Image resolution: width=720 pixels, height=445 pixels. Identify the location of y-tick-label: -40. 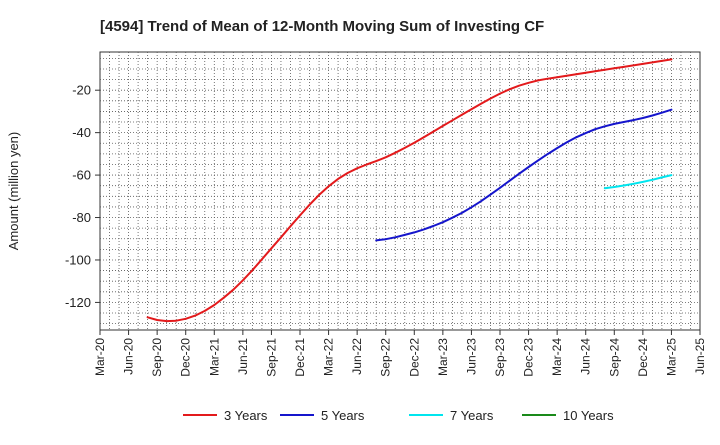
(81, 132).